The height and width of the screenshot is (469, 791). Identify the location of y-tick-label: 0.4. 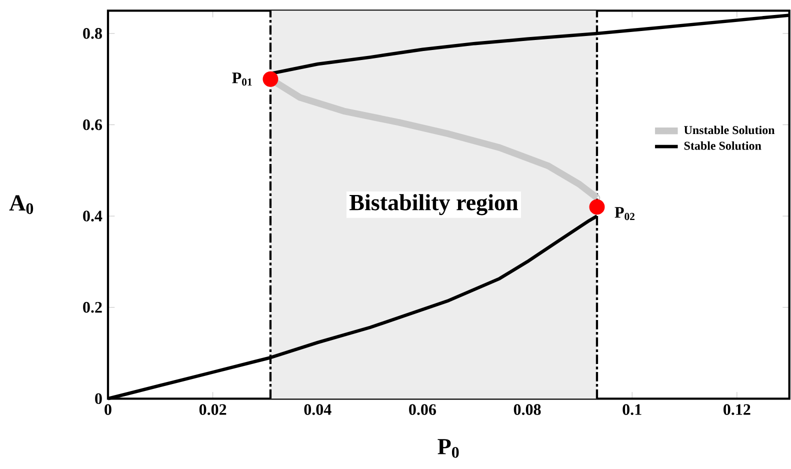
(92, 216).